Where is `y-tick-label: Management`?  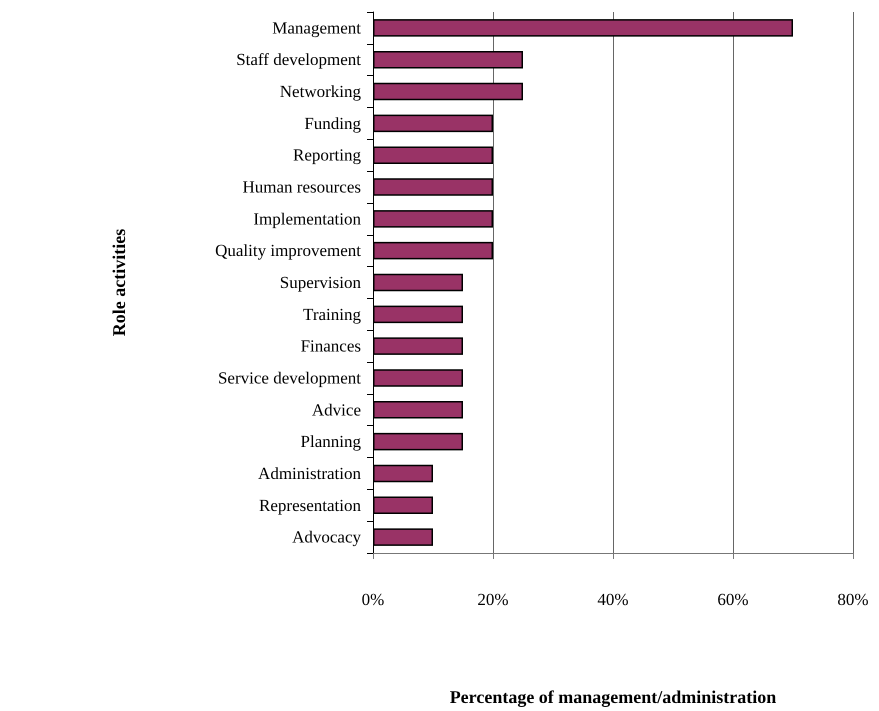
y-tick-label: Management is located at coordinates (317, 28).